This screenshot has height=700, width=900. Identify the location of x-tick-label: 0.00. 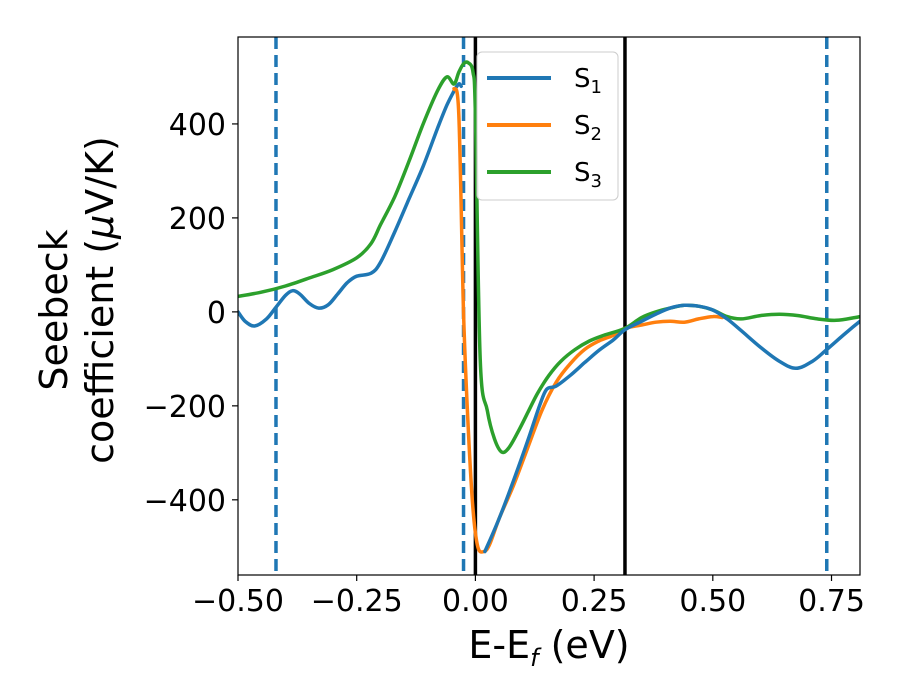
(475, 601).